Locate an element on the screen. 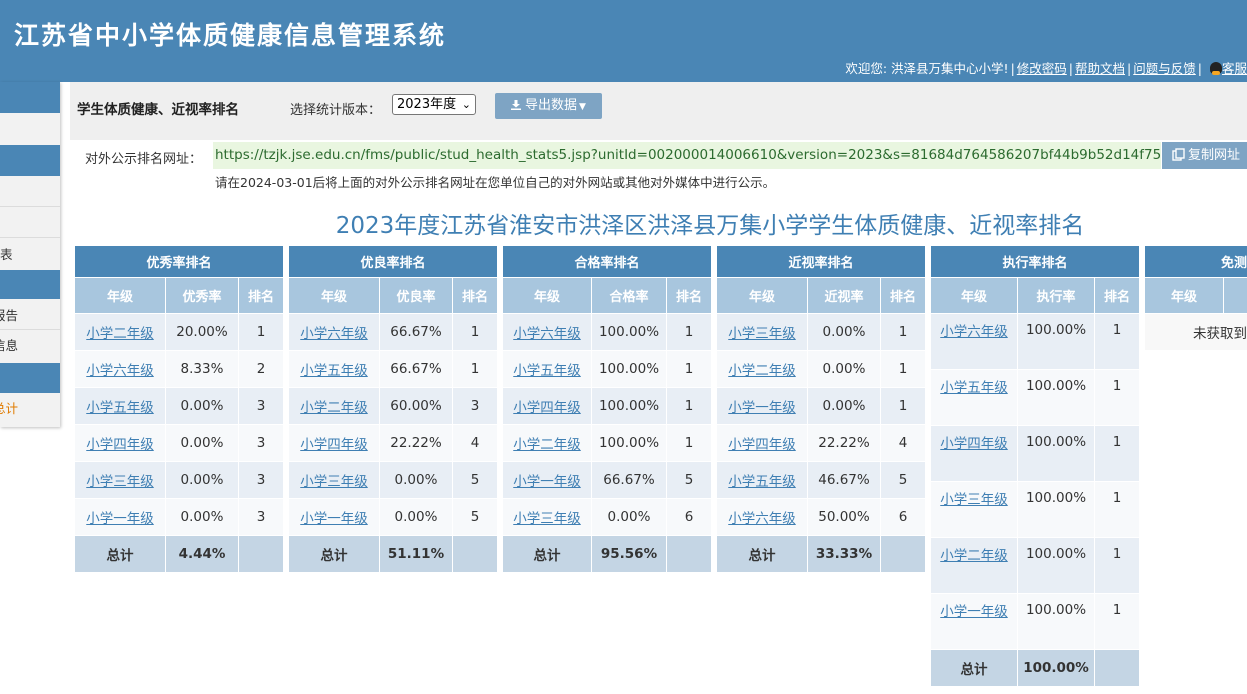 The image size is (1247, 694). sidebar: 表 报告 信息 总计 is located at coordinates (30, 254).